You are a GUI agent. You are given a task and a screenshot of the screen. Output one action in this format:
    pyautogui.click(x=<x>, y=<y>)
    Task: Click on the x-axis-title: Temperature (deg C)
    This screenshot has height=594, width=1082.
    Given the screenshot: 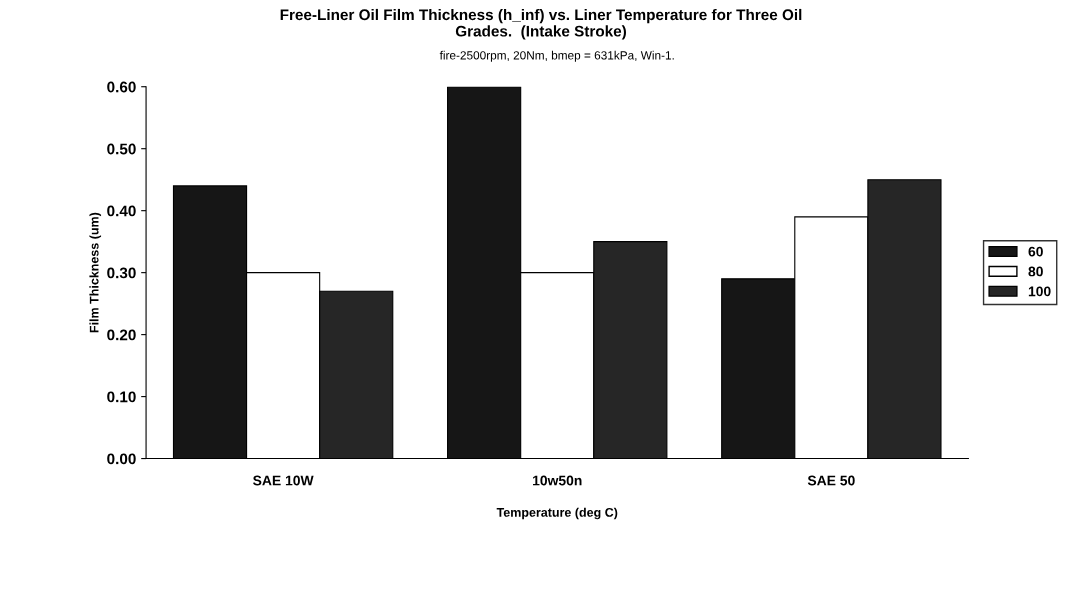 What is the action you would take?
    pyautogui.click(x=557, y=513)
    